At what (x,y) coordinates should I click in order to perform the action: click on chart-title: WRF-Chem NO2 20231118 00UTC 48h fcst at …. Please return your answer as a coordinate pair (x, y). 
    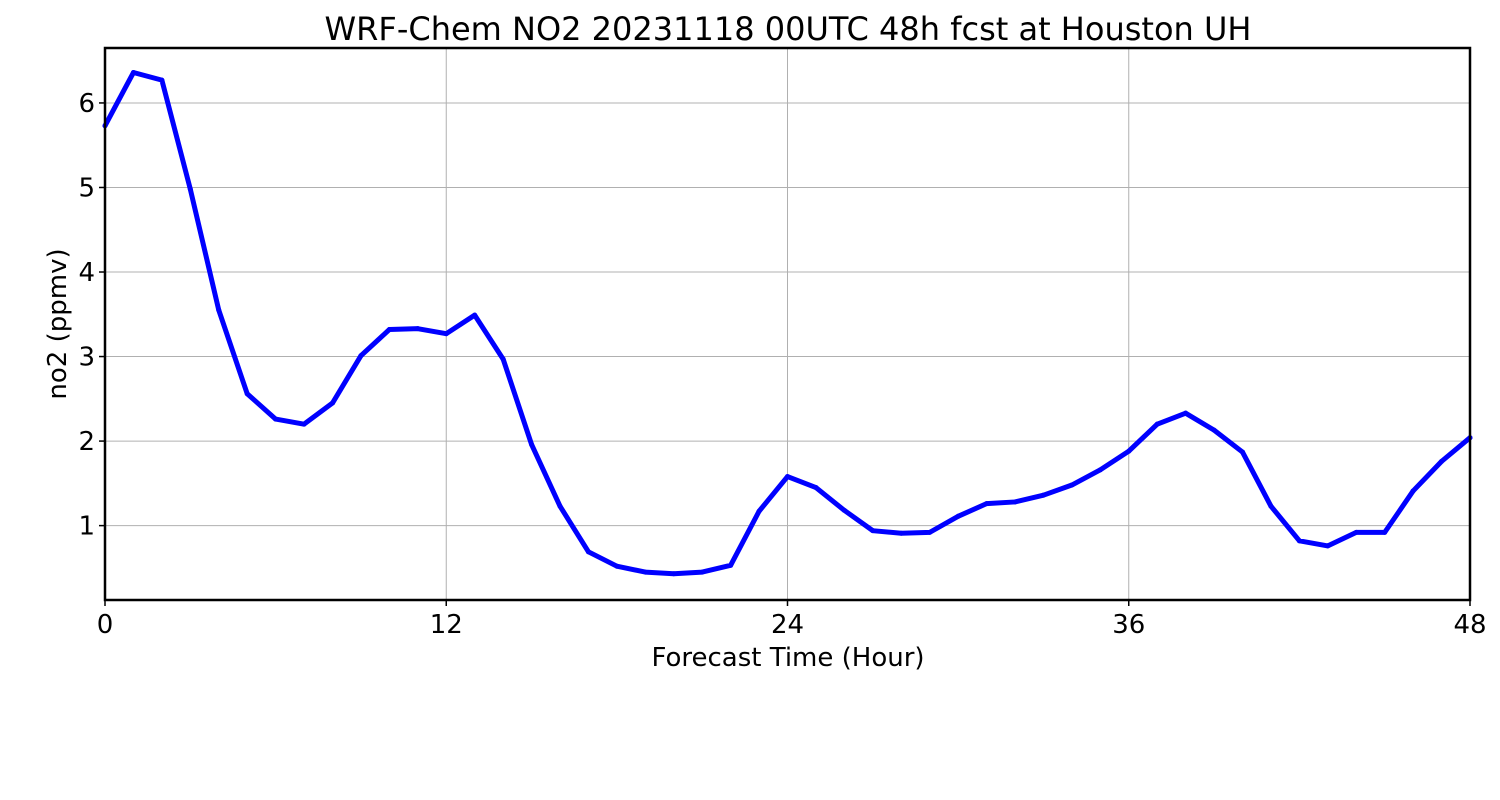
    Looking at the image, I should click on (788, 29).